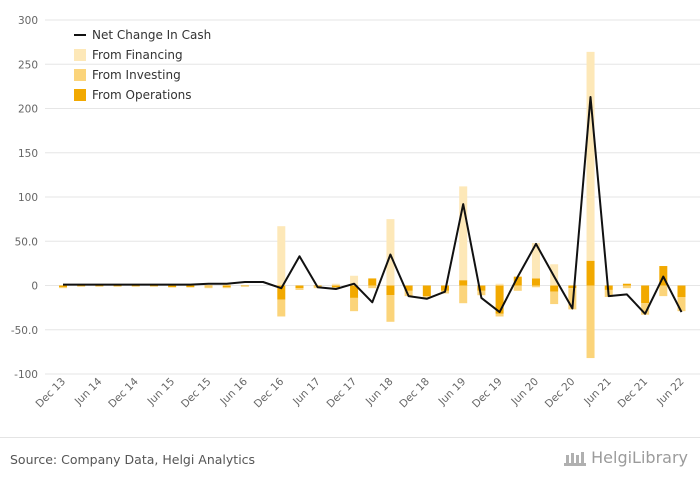 The height and width of the screenshot is (484, 700). Describe the element at coordinates (142, 95) in the screenshot. I see `legend-label: From Operations` at that location.